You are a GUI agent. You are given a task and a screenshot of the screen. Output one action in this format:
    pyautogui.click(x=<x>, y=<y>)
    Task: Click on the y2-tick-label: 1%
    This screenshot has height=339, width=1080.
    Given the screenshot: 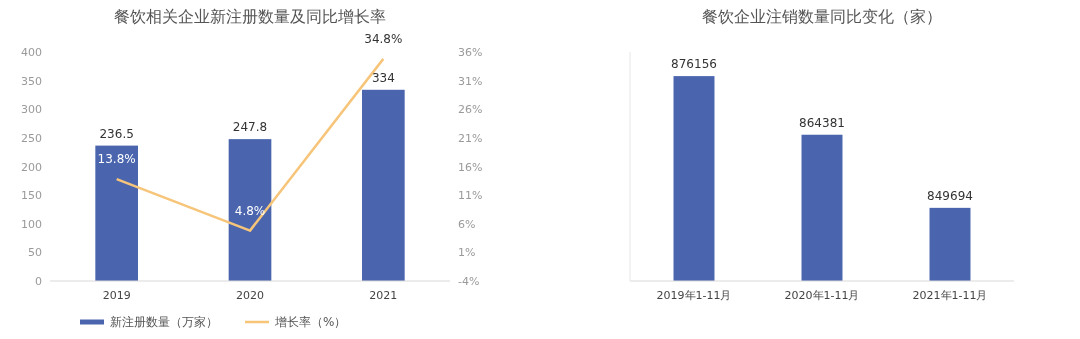 What is the action you would take?
    pyautogui.click(x=467, y=253)
    